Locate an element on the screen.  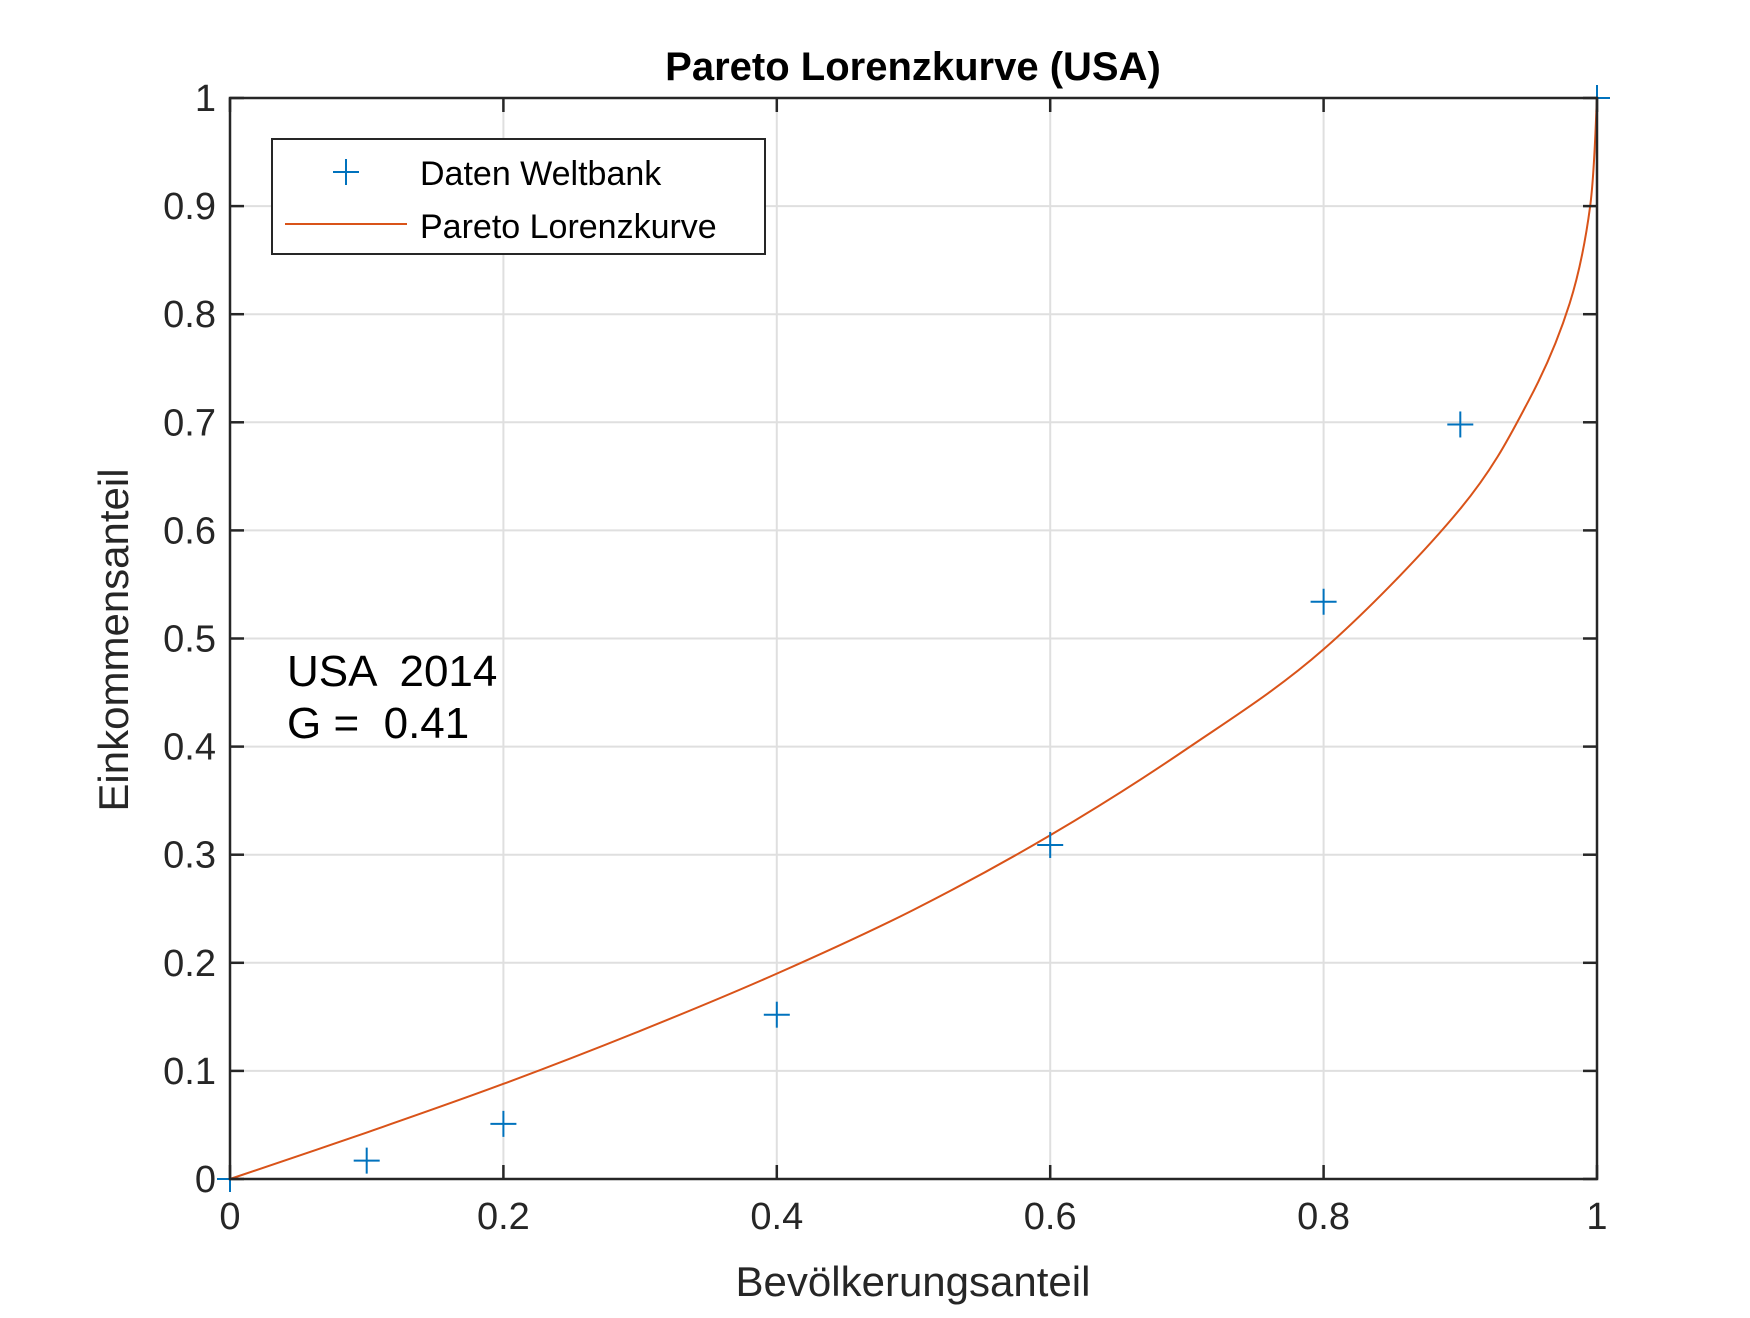
y-tick-label: 1 is located at coordinates (205, 99).